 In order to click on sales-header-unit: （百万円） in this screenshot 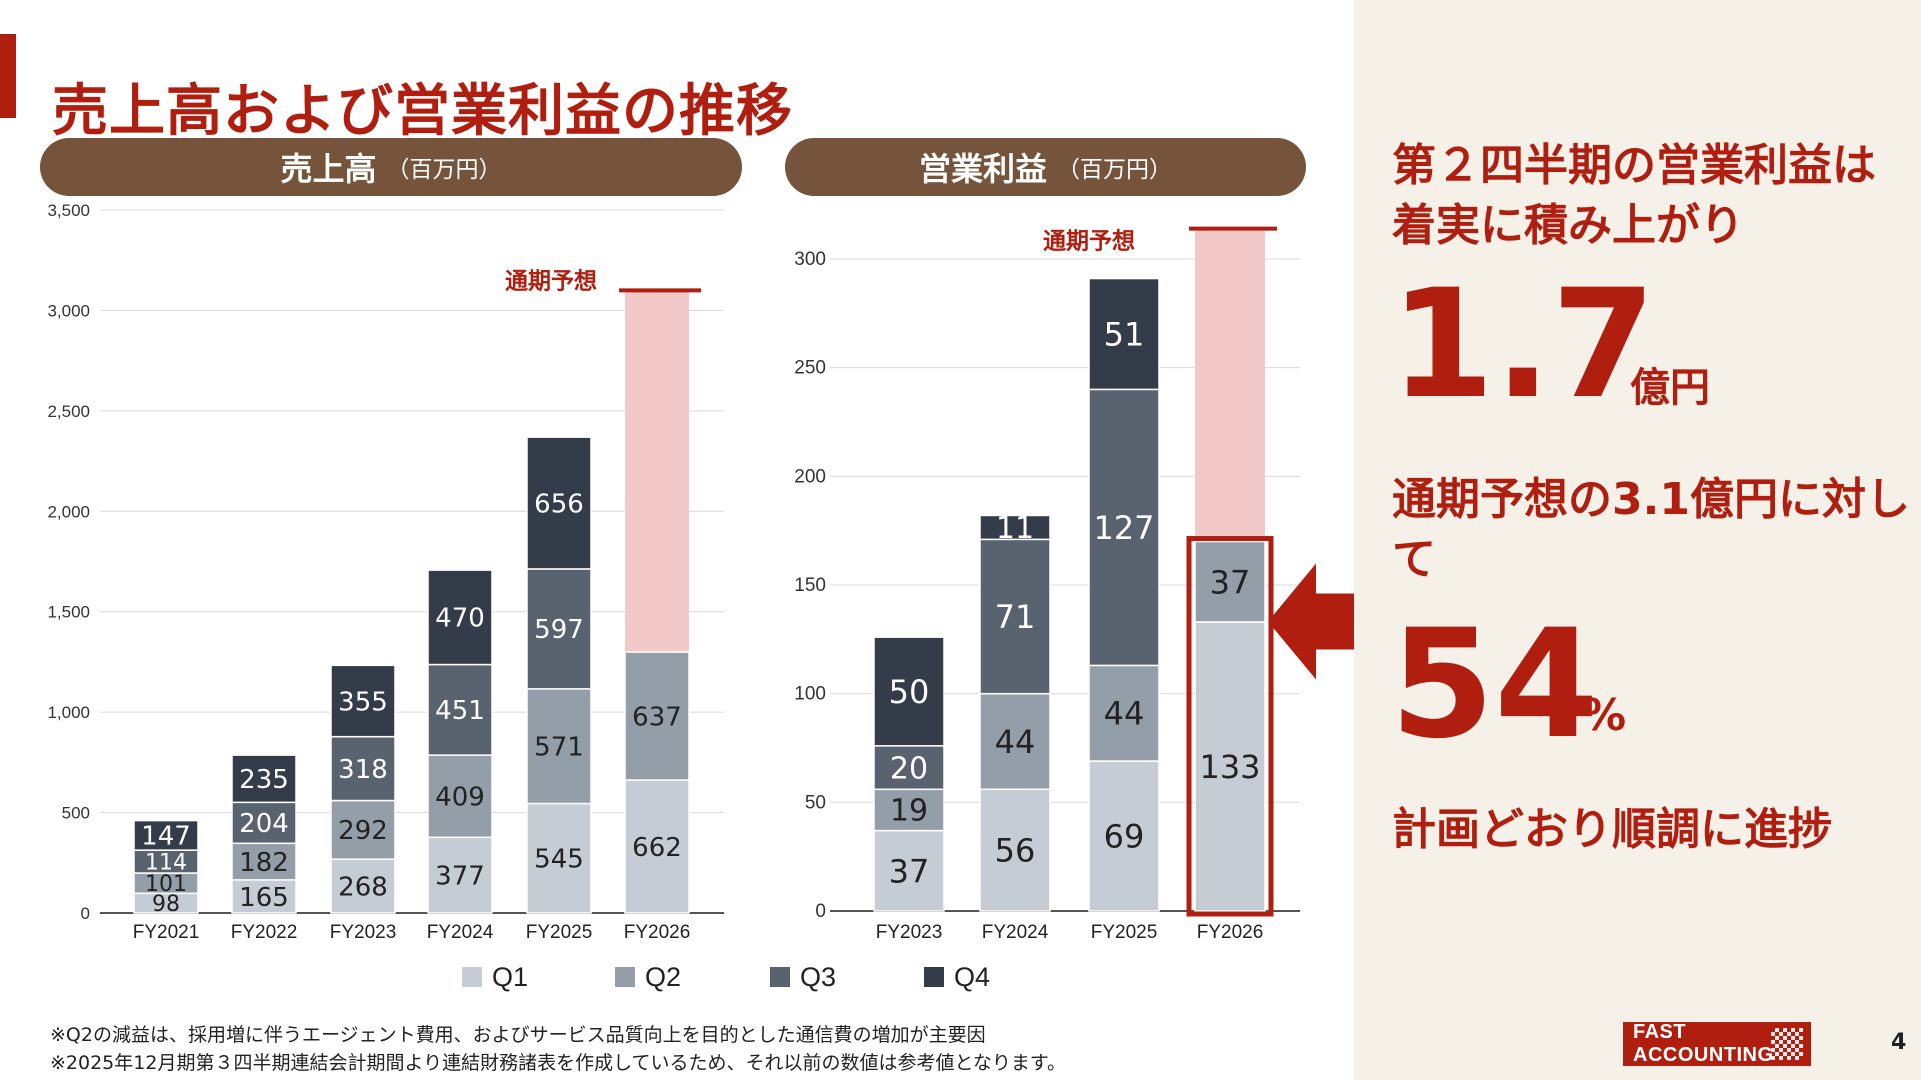, I will do `click(444, 170)`.